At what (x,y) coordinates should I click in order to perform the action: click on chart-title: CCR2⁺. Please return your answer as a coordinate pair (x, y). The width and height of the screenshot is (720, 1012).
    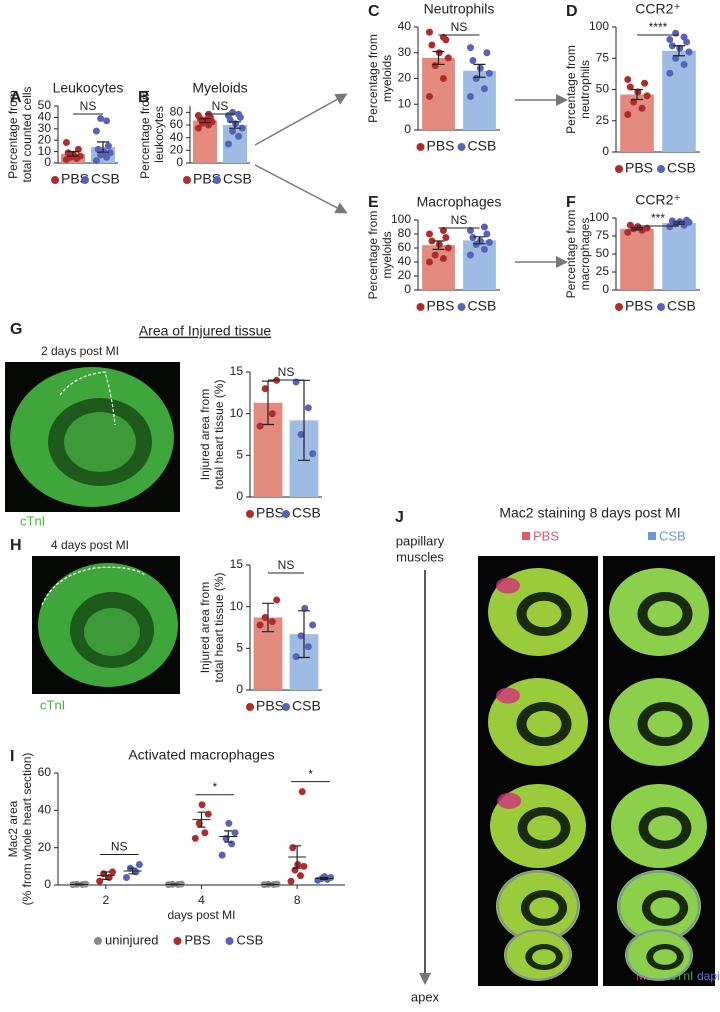
    Looking at the image, I should click on (658, 9).